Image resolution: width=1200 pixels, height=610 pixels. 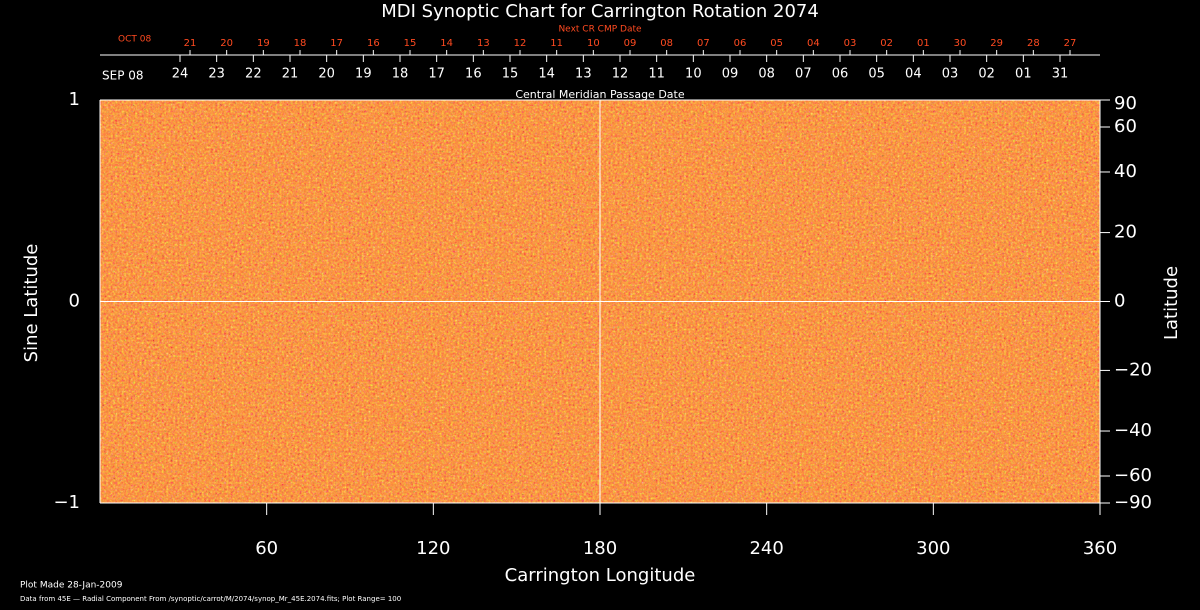 I want to click on next_cmp_axis-label: 14, so click(x=446, y=43).